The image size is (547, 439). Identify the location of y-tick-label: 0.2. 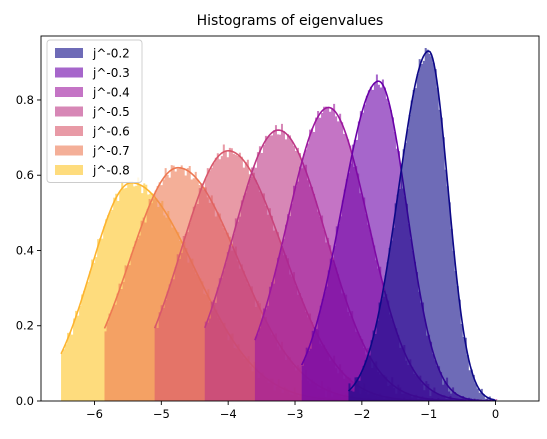
(25, 326).